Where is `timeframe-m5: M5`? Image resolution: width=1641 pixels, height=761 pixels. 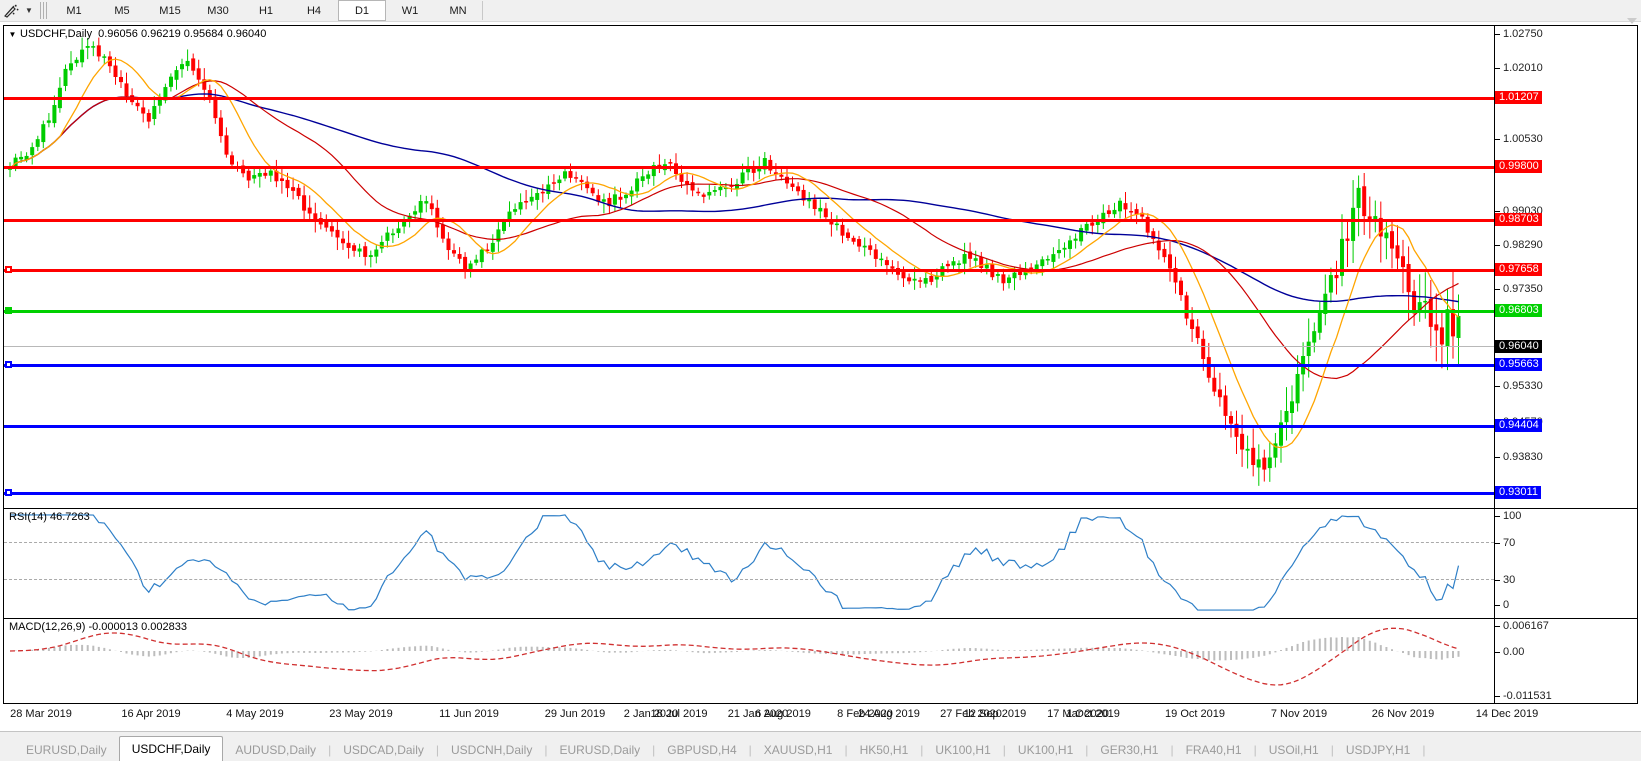 timeframe-m5: M5 is located at coordinates (122, 10).